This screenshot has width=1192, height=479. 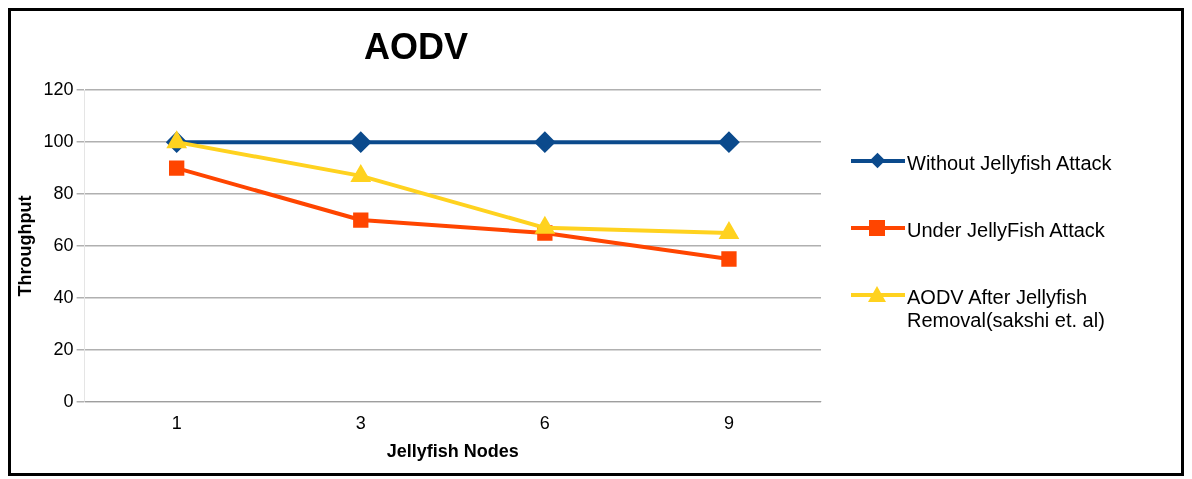 I want to click on chart-title: AODV, so click(x=416, y=46).